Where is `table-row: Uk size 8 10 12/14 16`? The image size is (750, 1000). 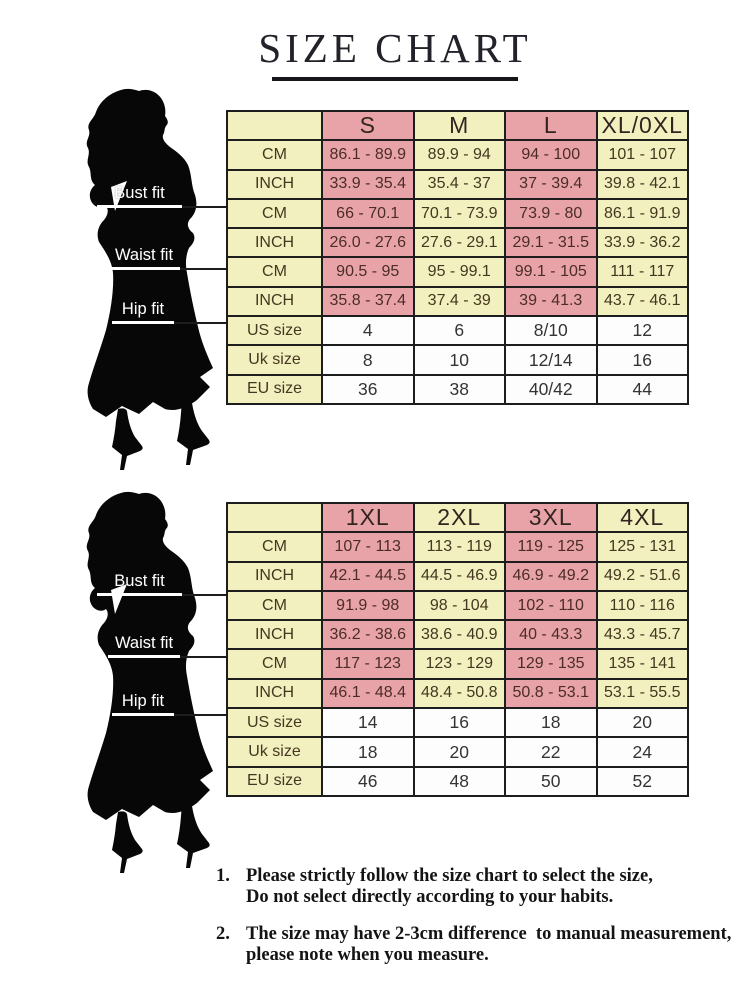
table-row: Uk size 8 10 12/14 16 is located at coordinates (457, 360).